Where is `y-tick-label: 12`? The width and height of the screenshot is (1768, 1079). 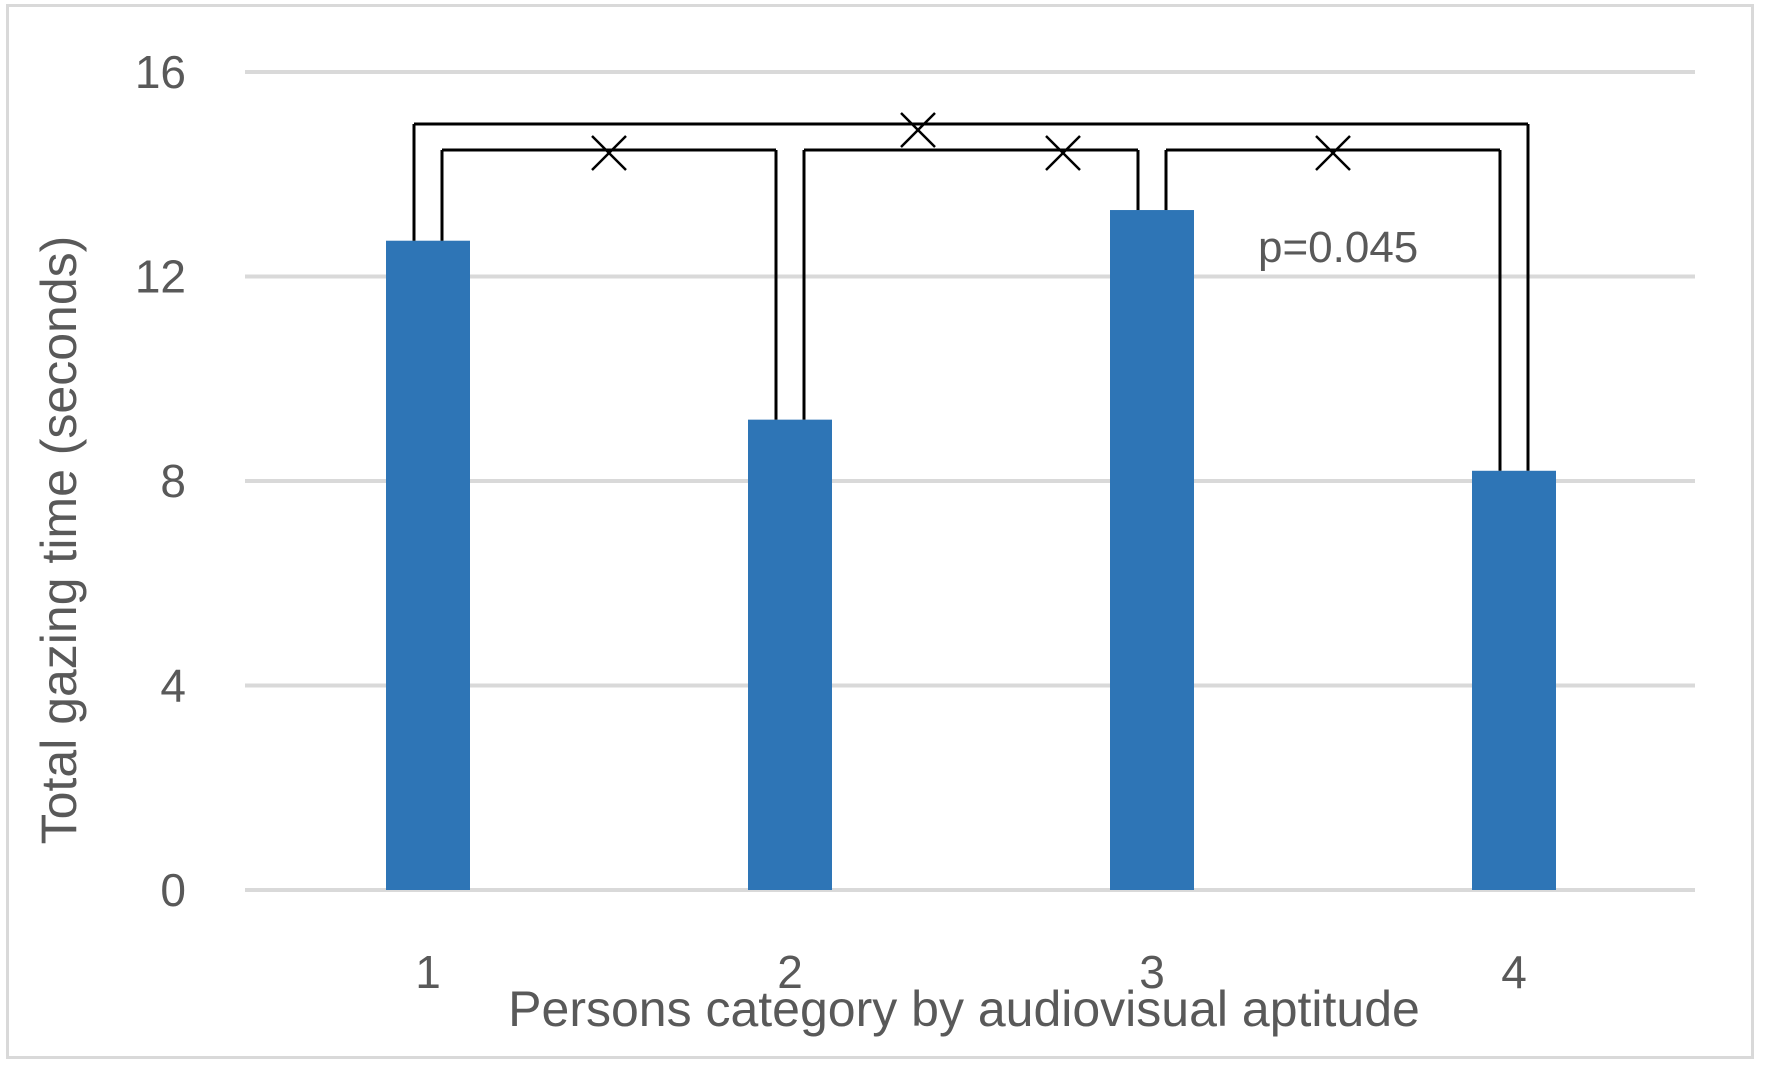 y-tick-label: 12 is located at coordinates (160, 277).